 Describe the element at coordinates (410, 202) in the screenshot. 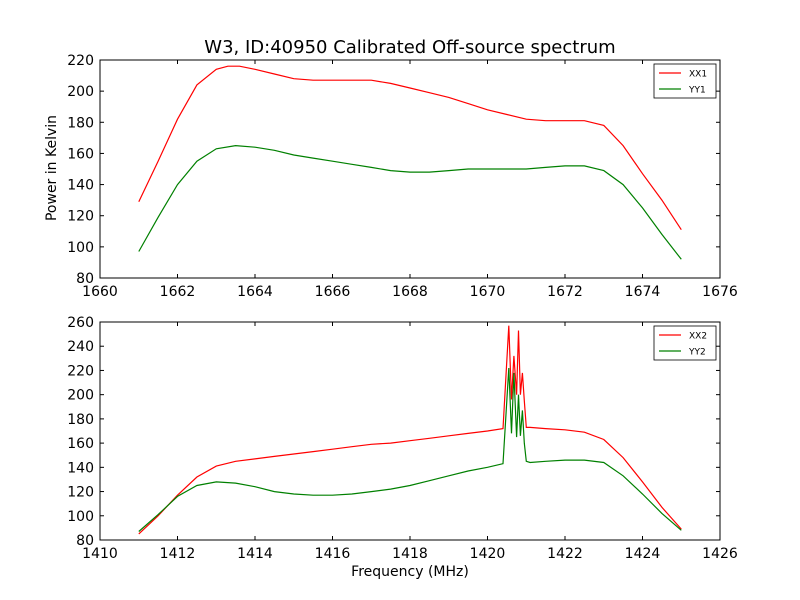

I see `series-line-yy1` at that location.